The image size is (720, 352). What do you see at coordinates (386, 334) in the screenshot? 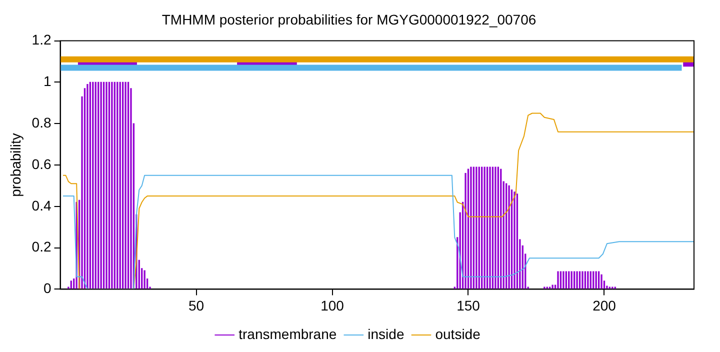
I see `legend-label: inside` at bounding box center [386, 334].